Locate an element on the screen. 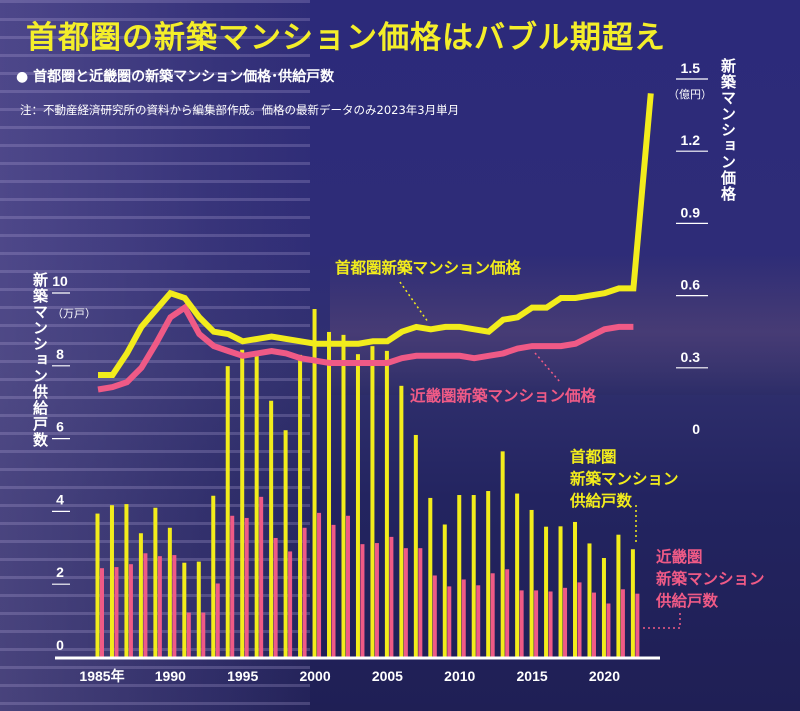  left-tick-label: 2 is located at coordinates (60, 572).